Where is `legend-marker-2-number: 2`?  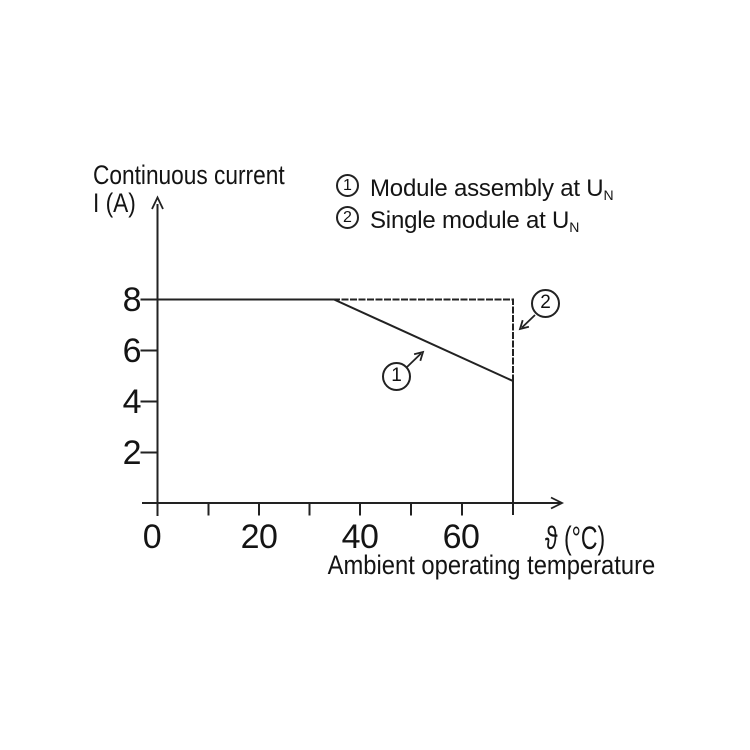
legend-marker-2-number: 2 is located at coordinates (347, 217).